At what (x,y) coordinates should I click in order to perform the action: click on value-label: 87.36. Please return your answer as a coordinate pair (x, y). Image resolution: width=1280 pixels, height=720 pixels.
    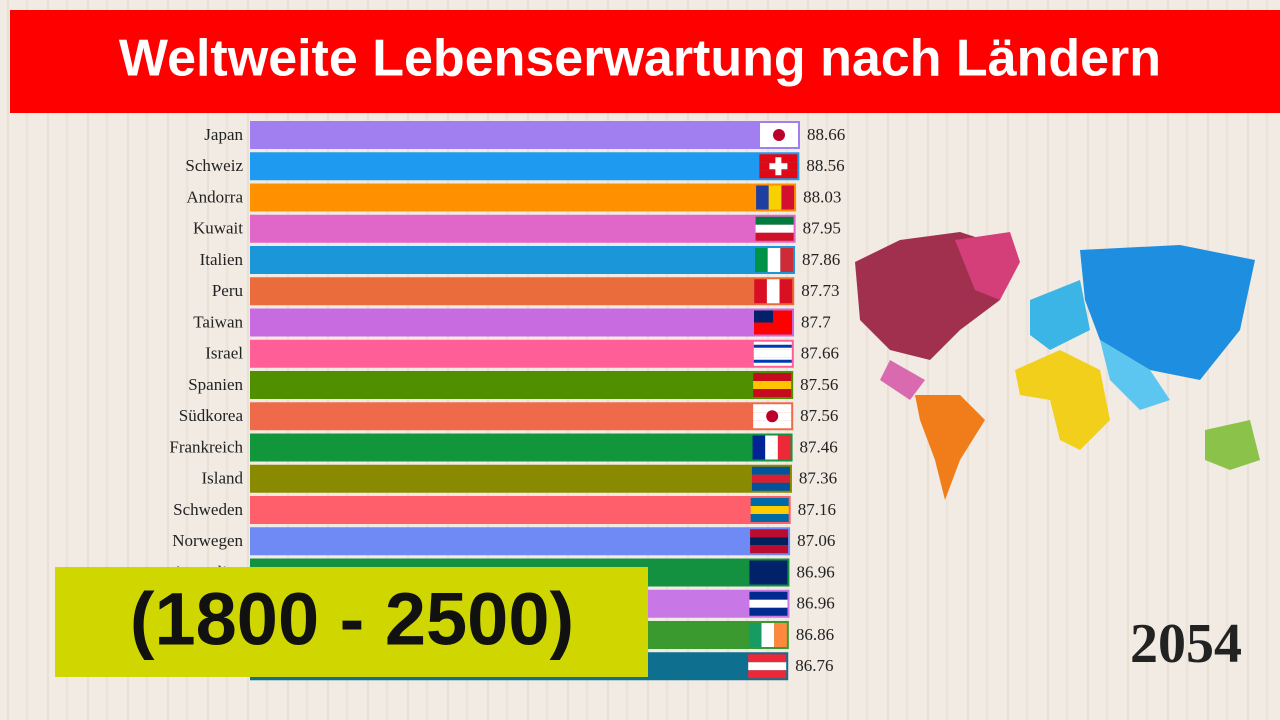
    Looking at the image, I should click on (818, 478).